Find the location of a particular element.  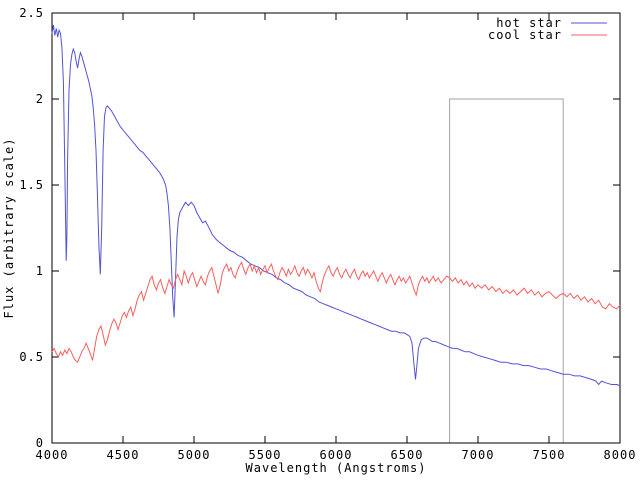

legend-label-cool-star: cool star is located at coordinates (525, 35).